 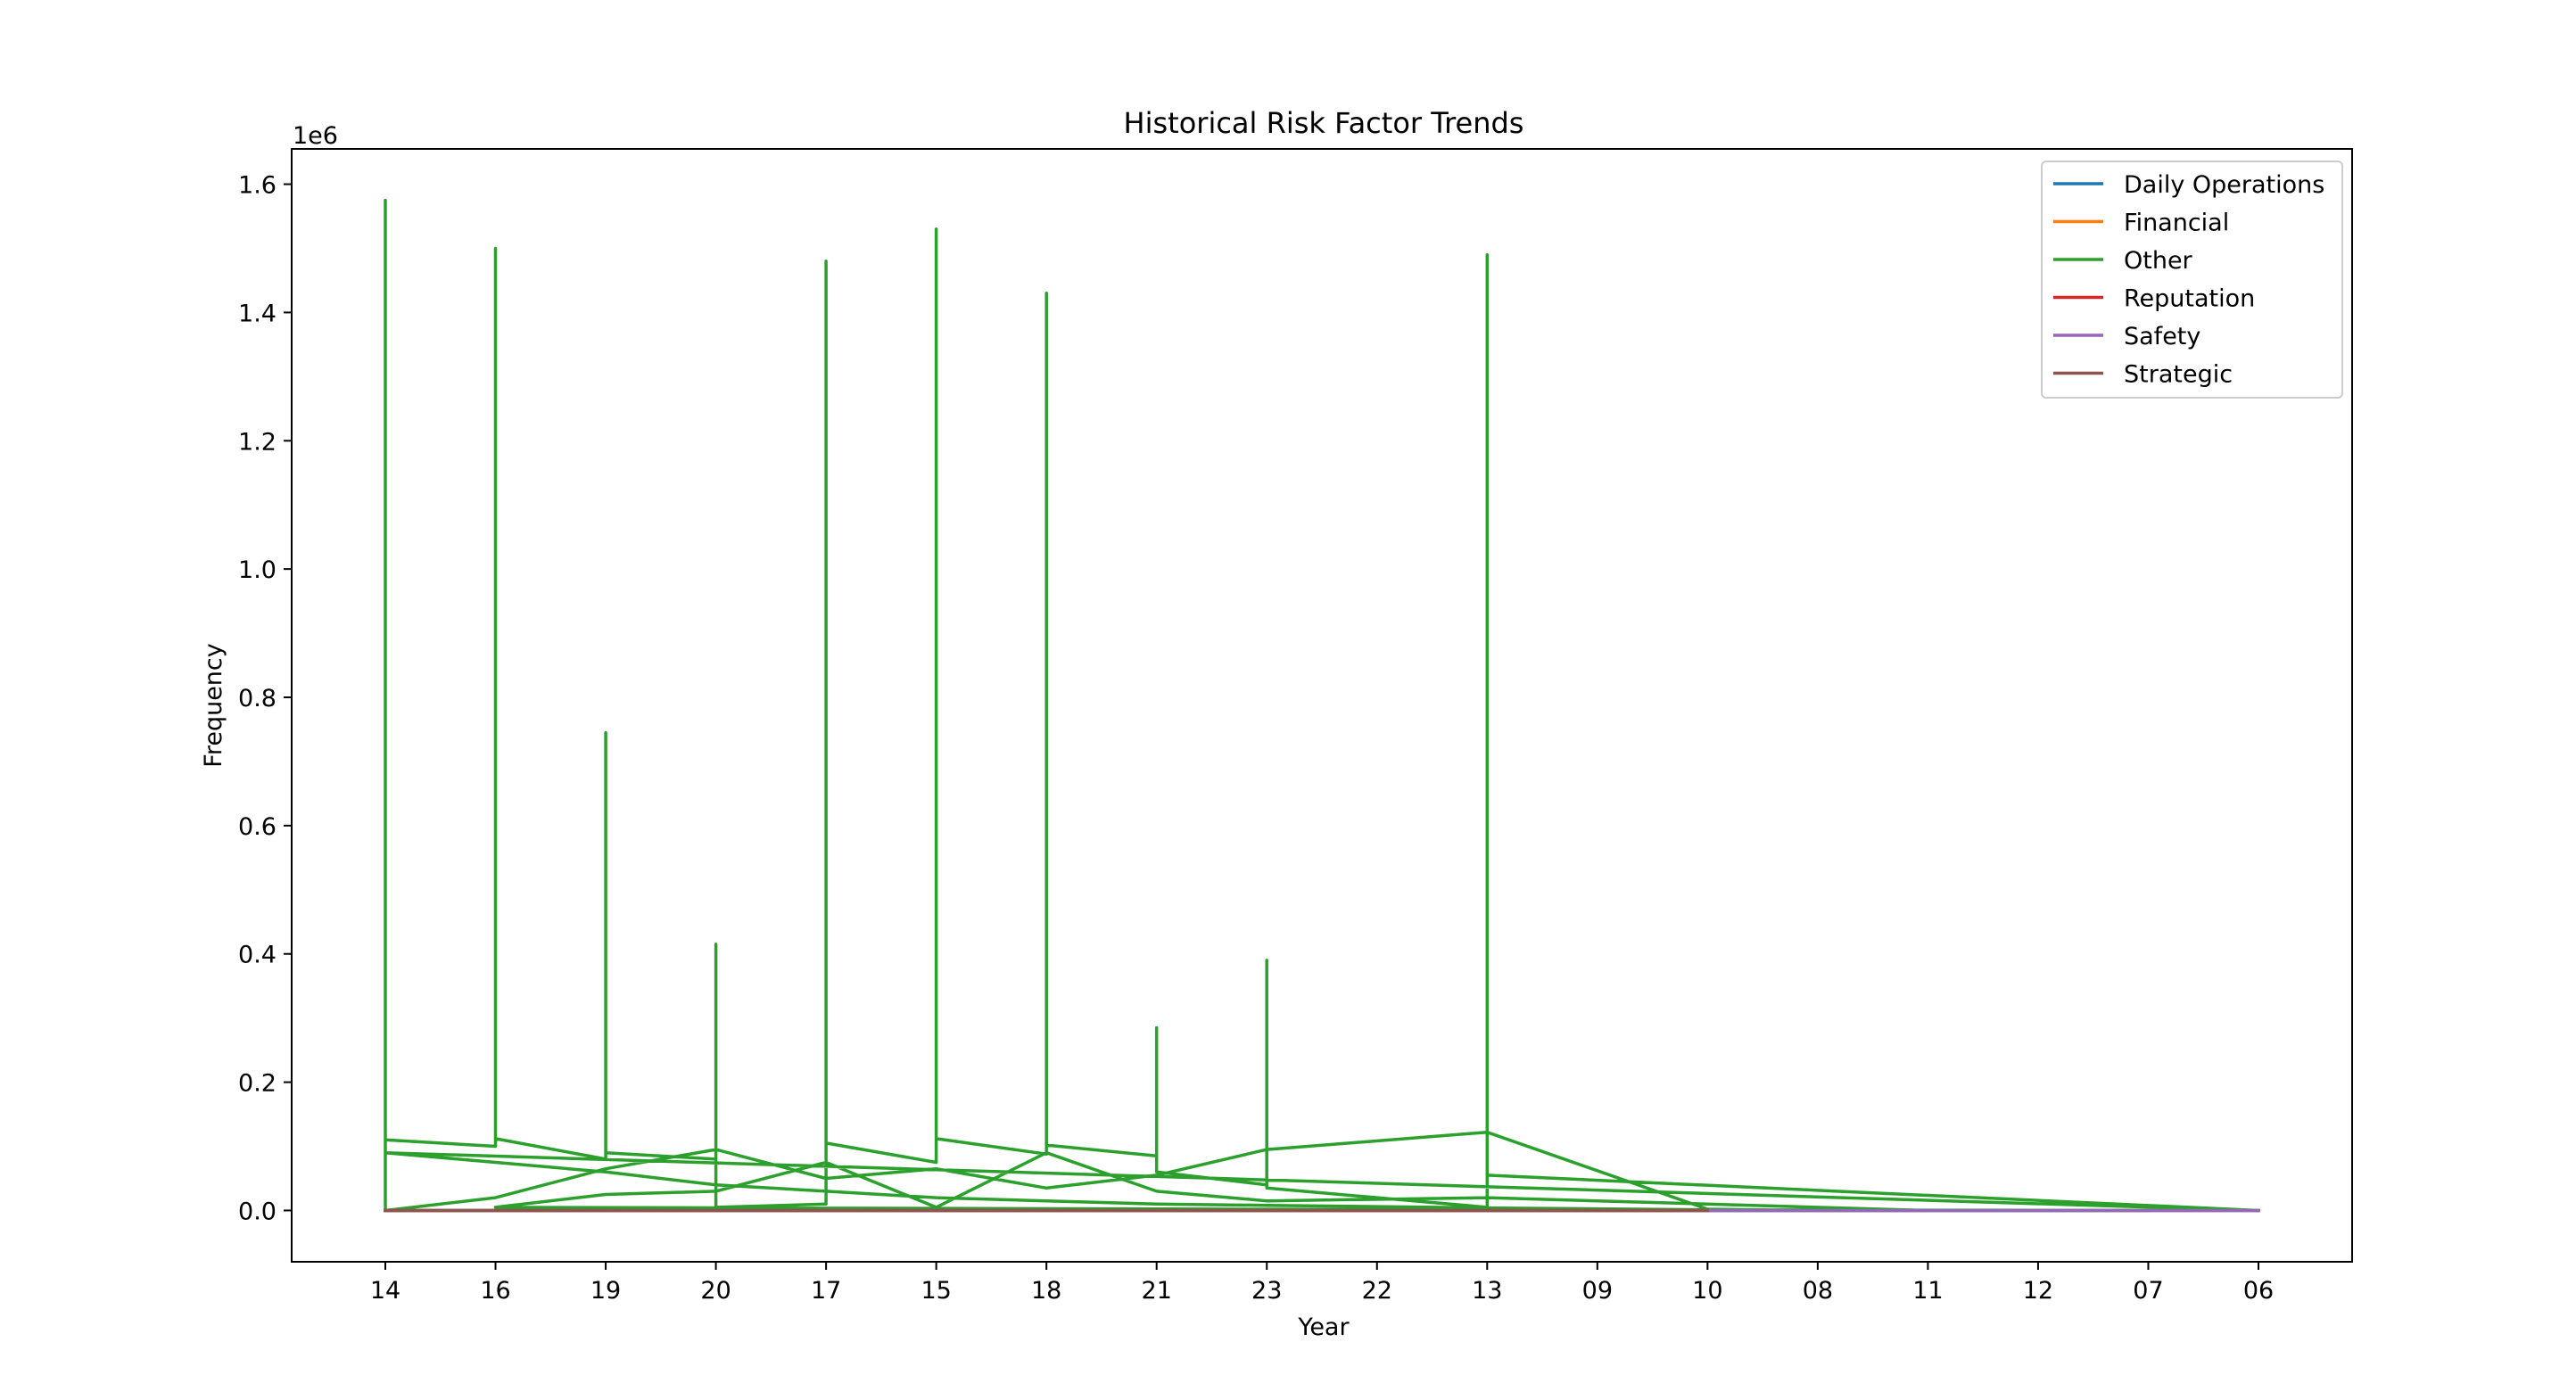 I want to click on y-tick-label: 0.0, so click(x=257, y=1211).